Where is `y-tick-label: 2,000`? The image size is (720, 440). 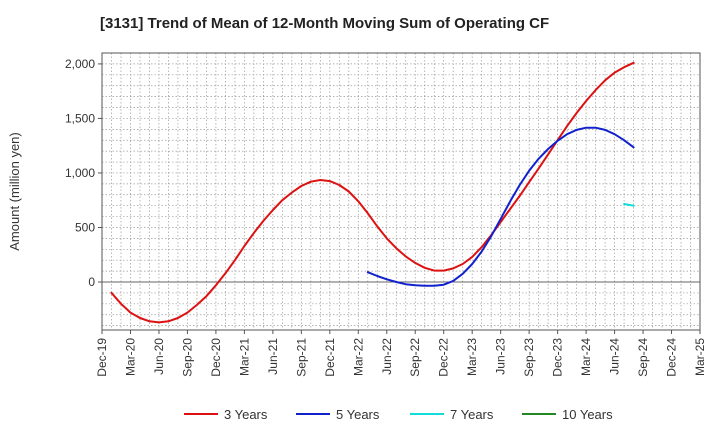
y-tick-label: 2,000 is located at coordinates (80, 64).